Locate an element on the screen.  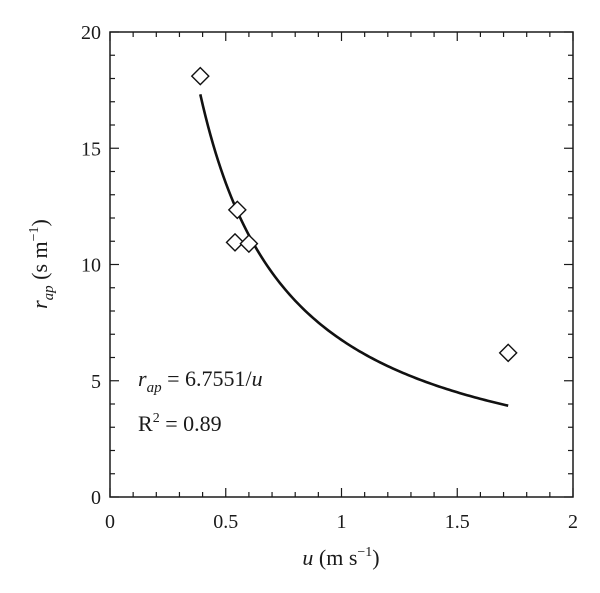
x-axis-unit-open: (m s is located at coordinates (335, 557).